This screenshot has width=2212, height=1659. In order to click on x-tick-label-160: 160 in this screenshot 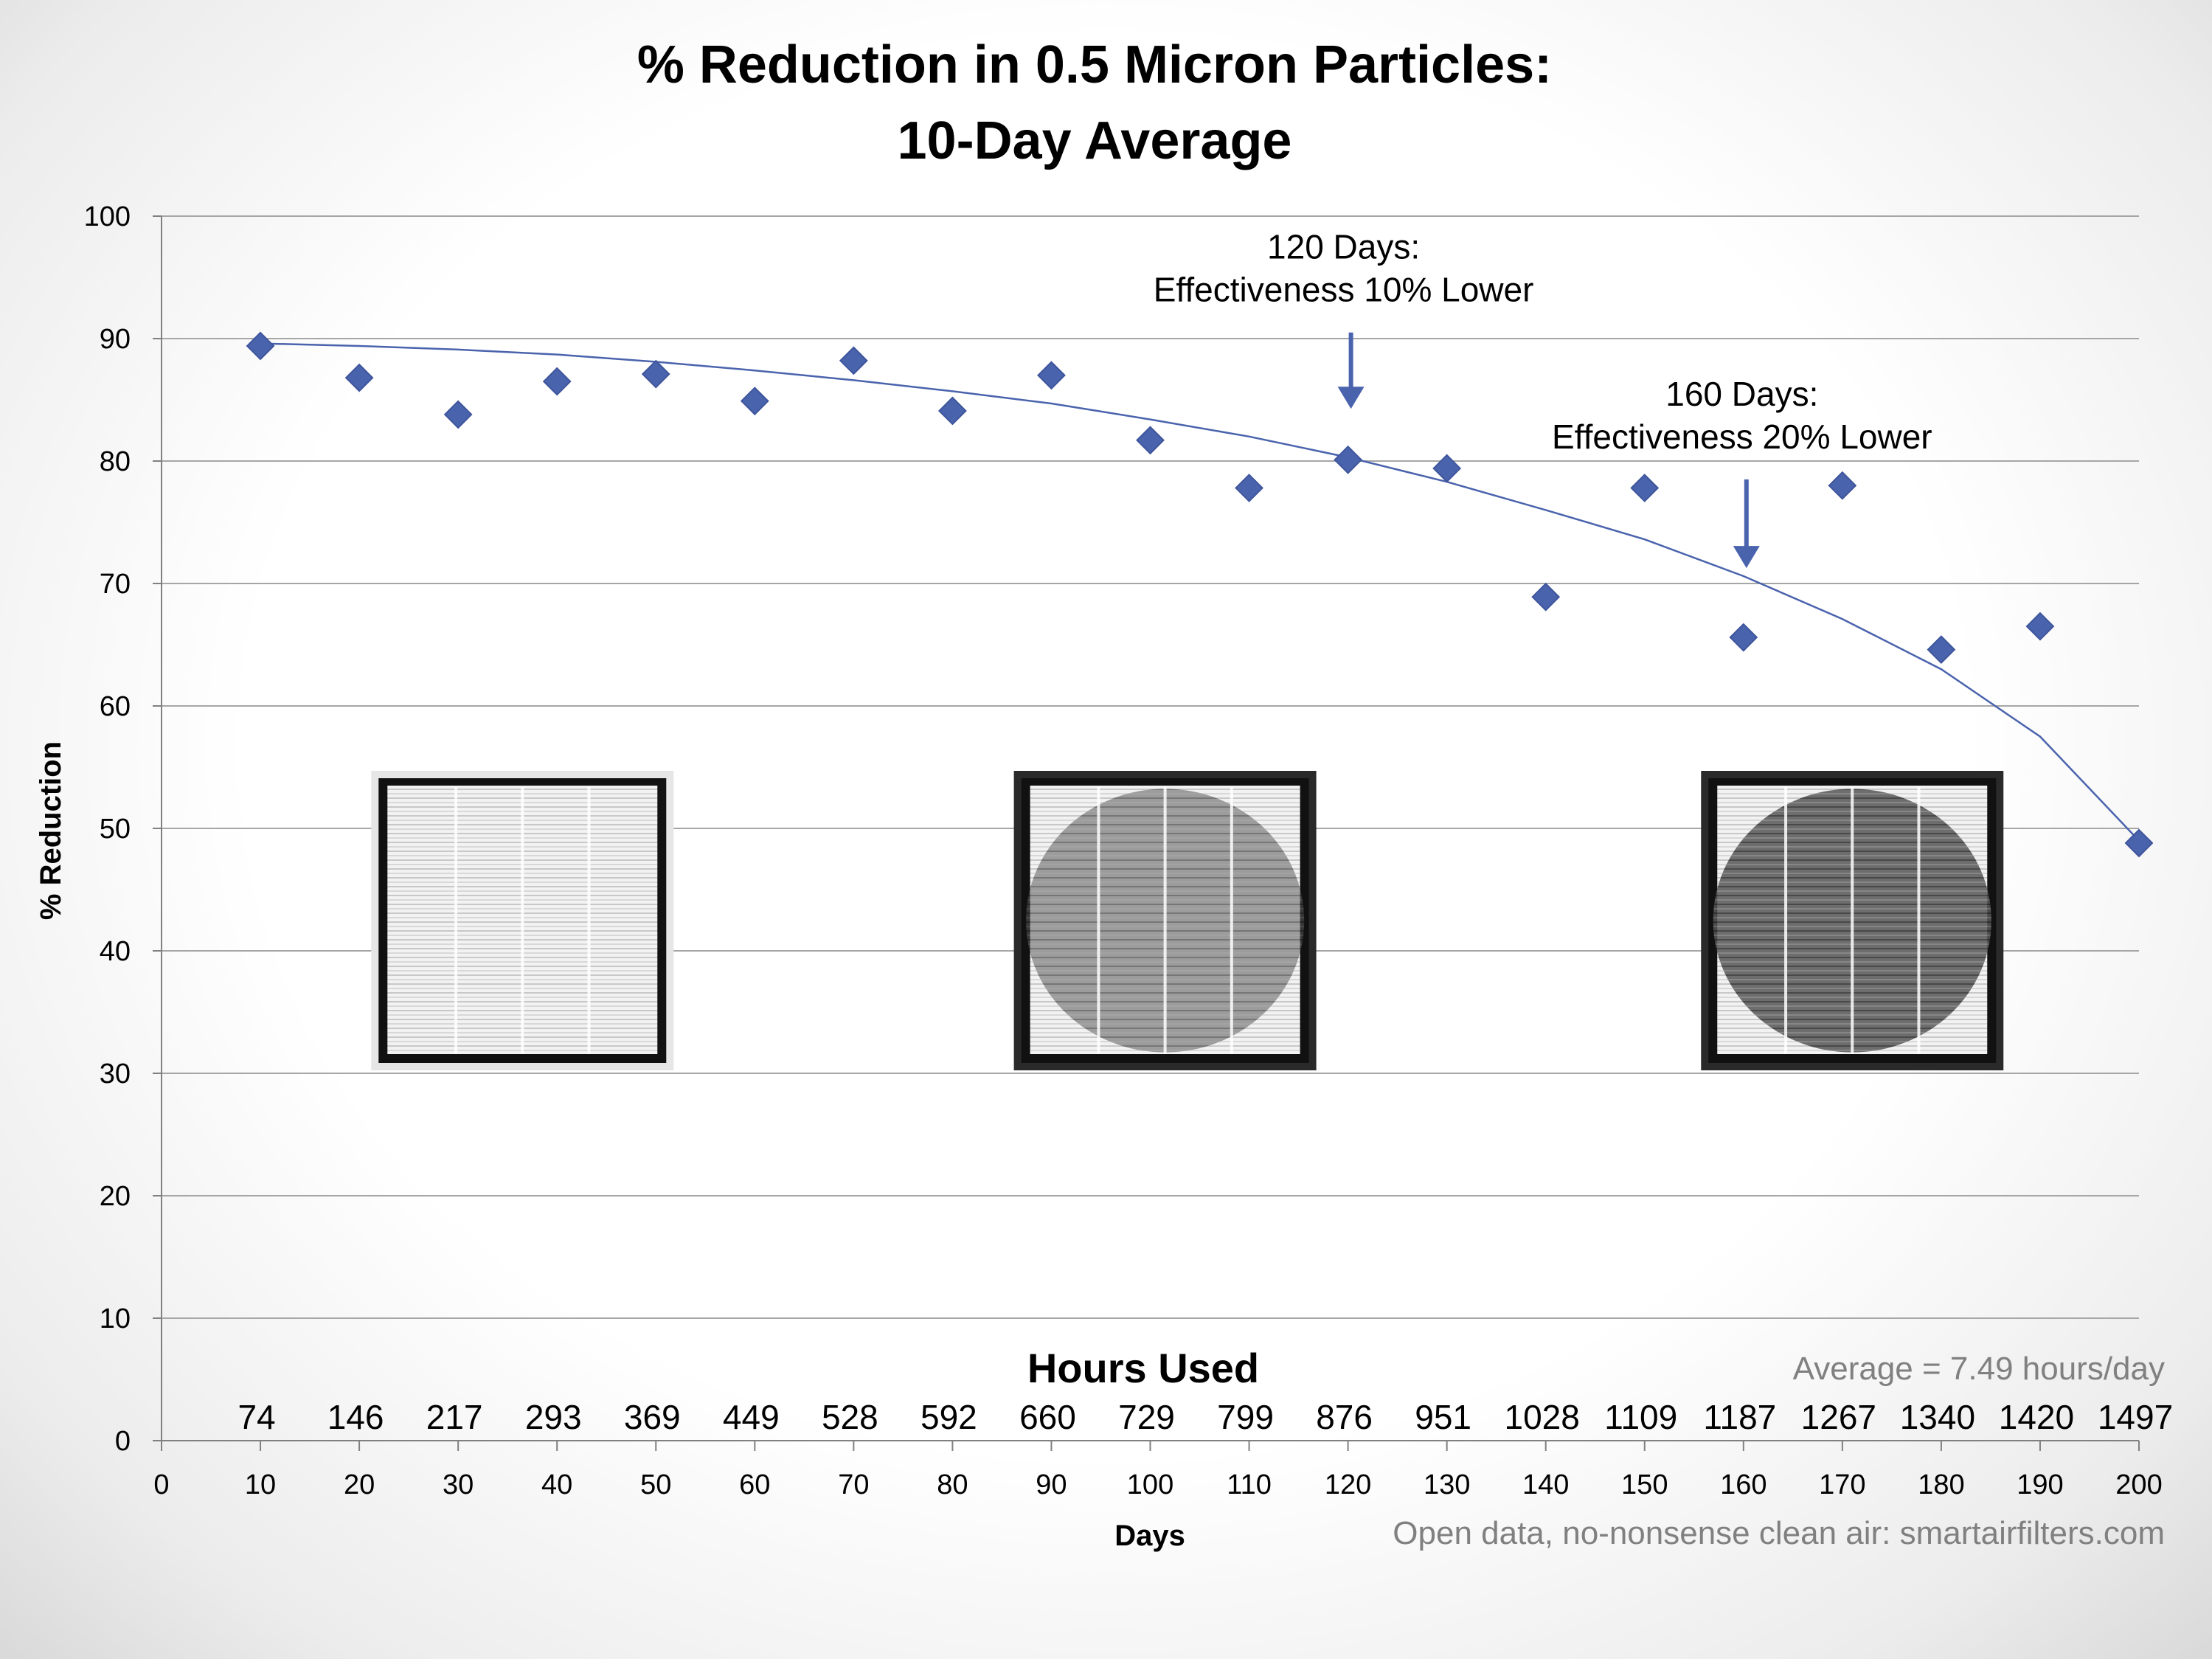, I will do `click(1744, 1484)`.